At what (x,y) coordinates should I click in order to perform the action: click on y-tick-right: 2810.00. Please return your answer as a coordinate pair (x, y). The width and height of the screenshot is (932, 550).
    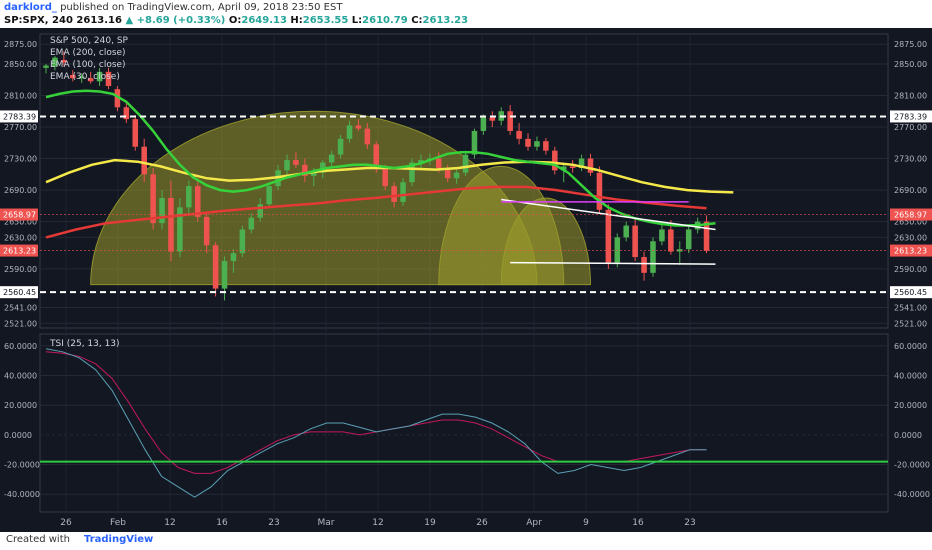
    Looking at the image, I should click on (910, 95).